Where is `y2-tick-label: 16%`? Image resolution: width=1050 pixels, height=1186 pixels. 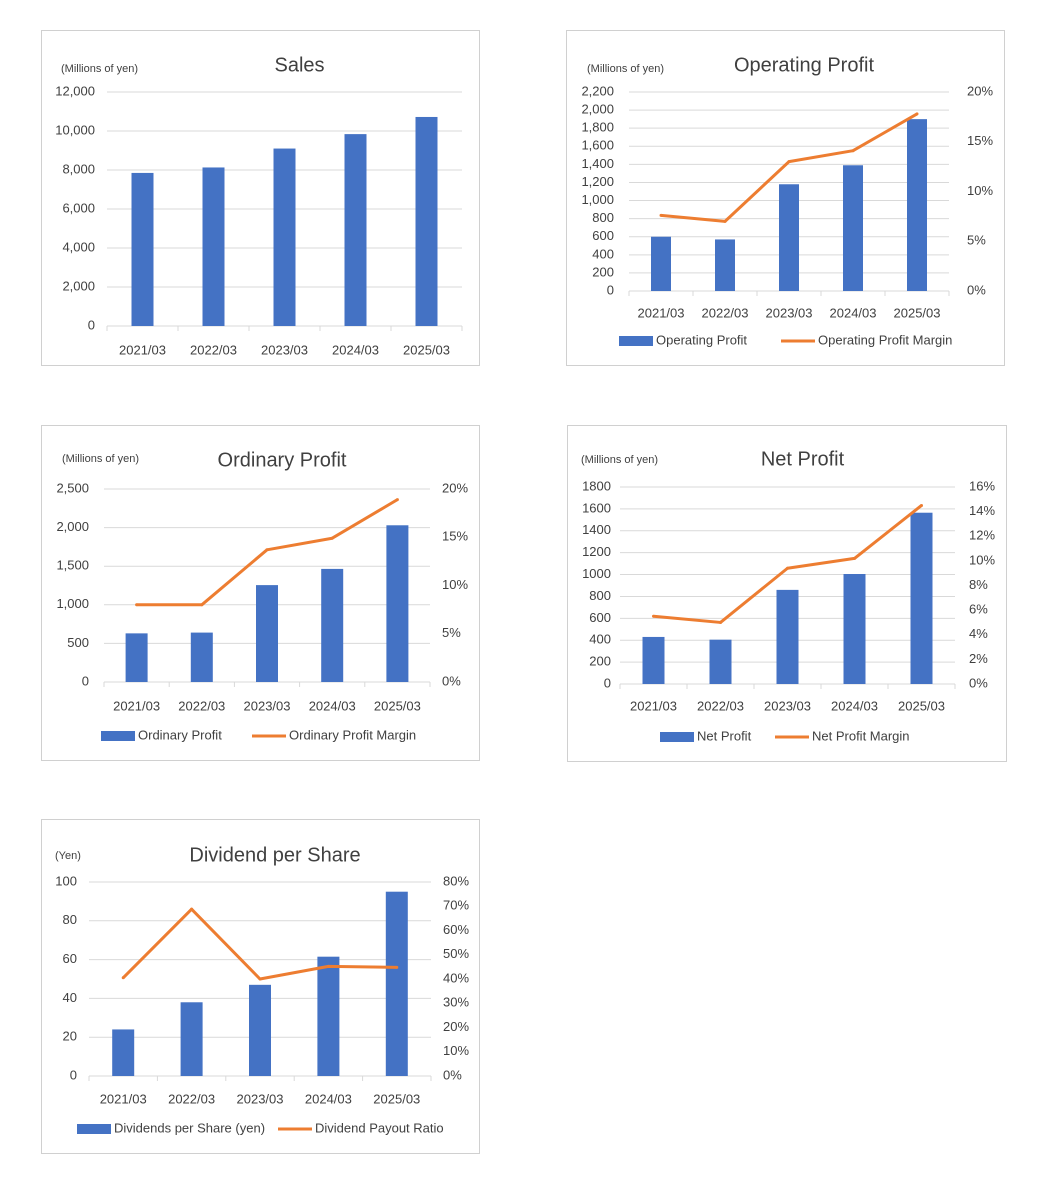
y2-tick-label: 16% is located at coordinates (982, 485).